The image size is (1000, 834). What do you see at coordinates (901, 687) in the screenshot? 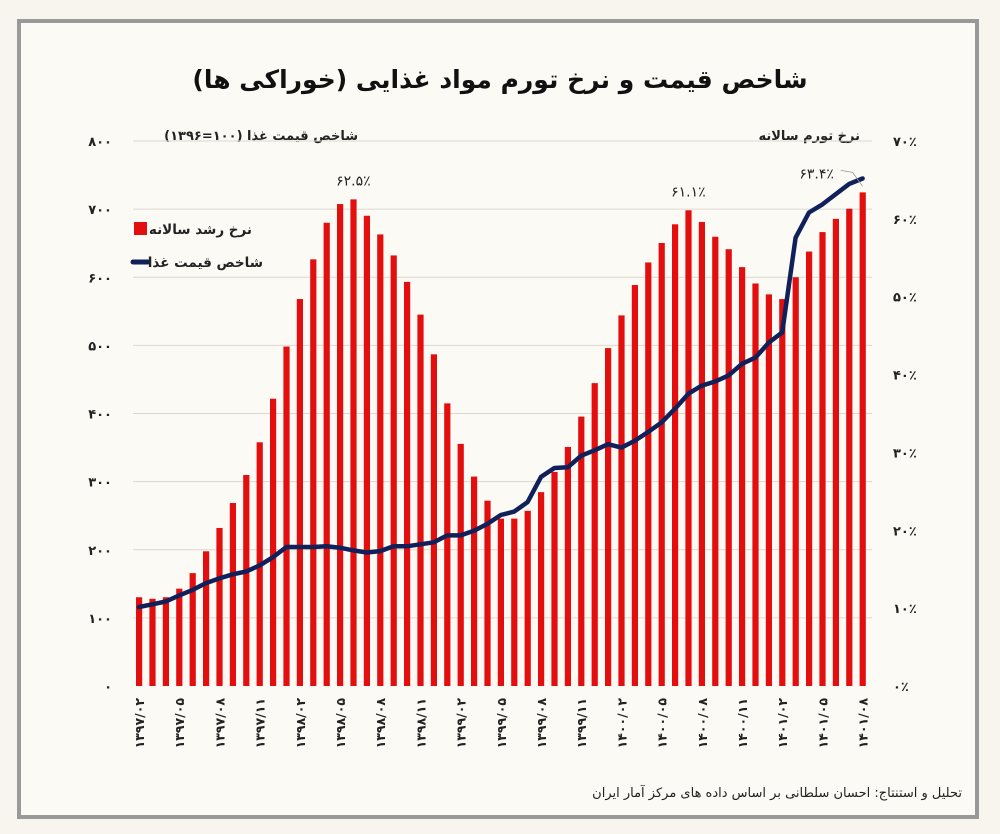
I see `right-tick-label: ۰٪` at bounding box center [901, 687].